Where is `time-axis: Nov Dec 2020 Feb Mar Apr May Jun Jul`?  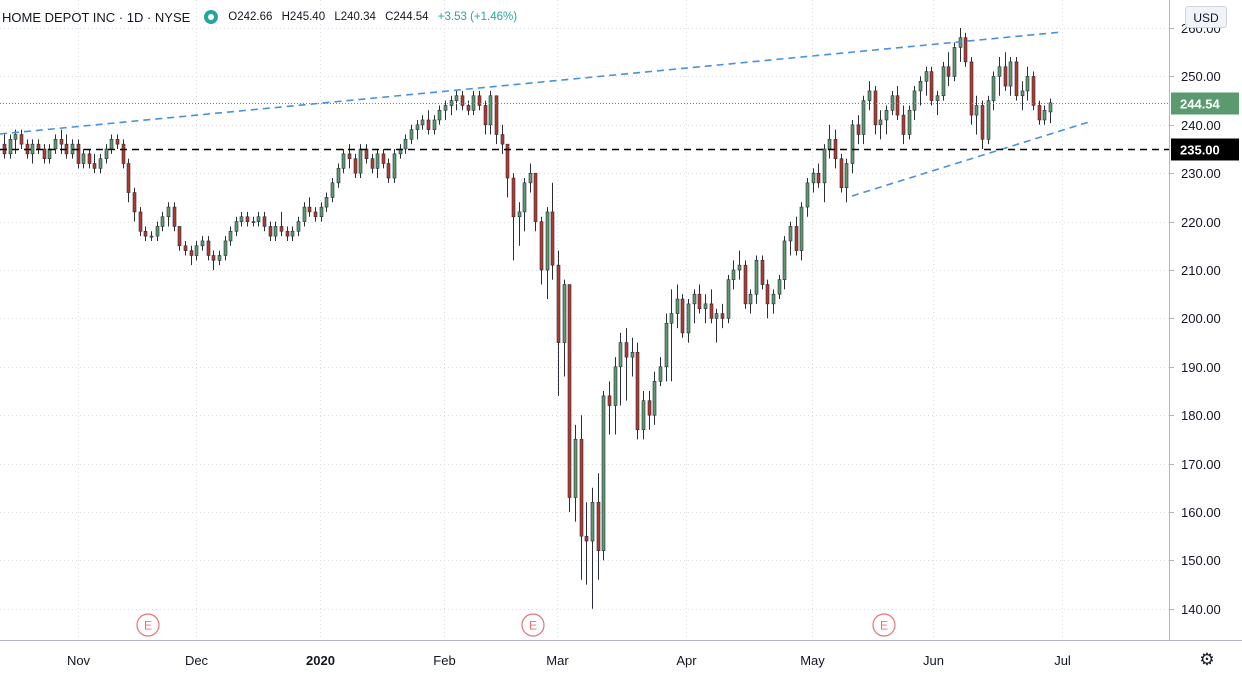 time-axis: Nov Dec 2020 Feb Mar Apr May Jun Jul is located at coordinates (569, 660).